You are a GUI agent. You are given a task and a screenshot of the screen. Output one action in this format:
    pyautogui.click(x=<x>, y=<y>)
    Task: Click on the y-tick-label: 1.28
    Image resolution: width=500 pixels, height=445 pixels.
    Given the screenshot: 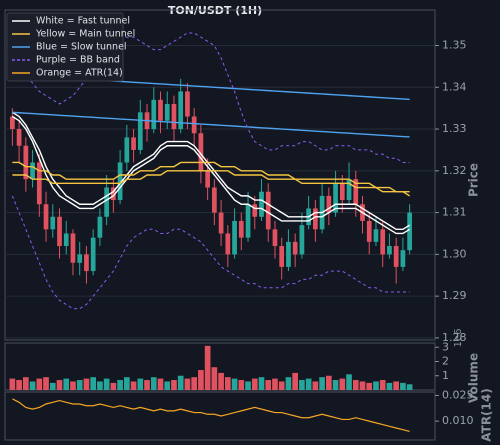 What is the action you would take?
    pyautogui.click(x=454, y=337)
    